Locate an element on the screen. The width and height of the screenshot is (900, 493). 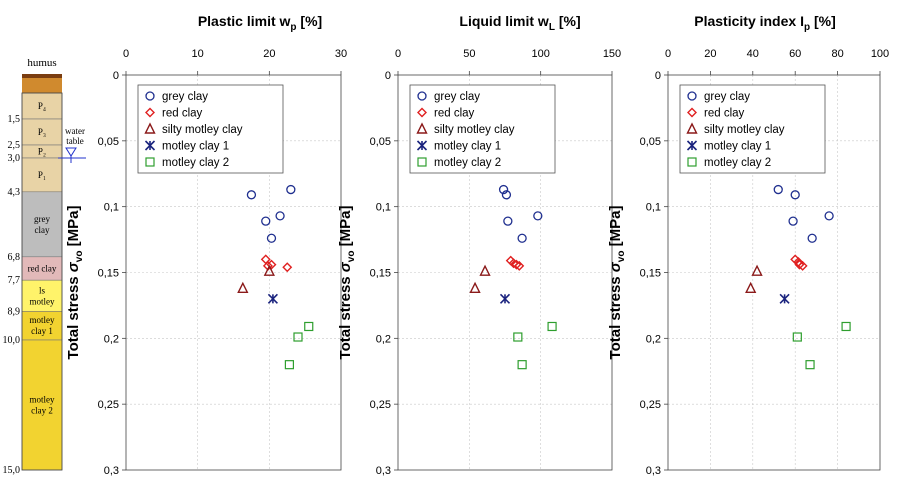
soil-layer-label: motley clay 1 is located at coordinates (42, 325).